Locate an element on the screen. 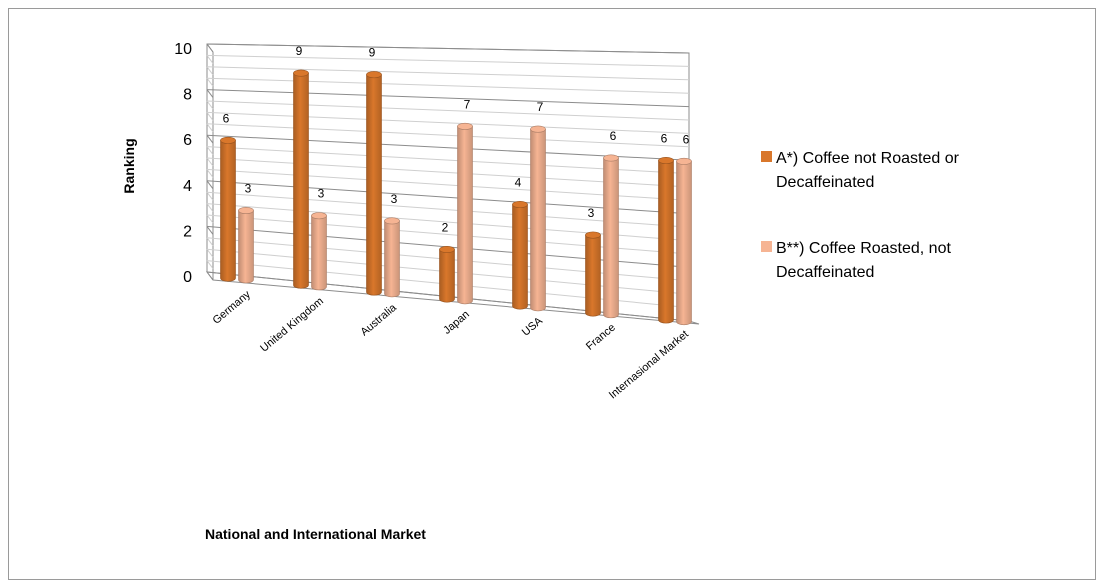  legend-label: B**) Coffee Roasted, not is located at coordinates (863, 248).